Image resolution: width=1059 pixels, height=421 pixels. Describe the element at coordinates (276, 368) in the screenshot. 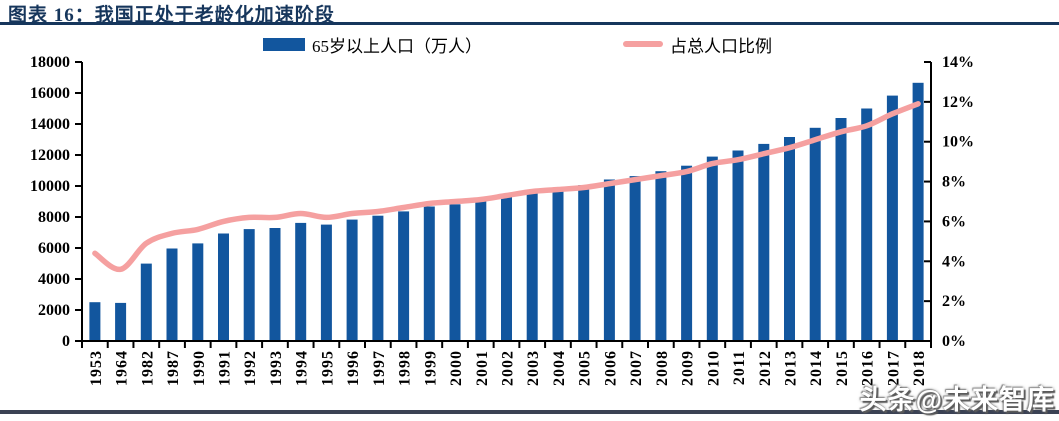

I see `x-label-1993: 1993` at that location.